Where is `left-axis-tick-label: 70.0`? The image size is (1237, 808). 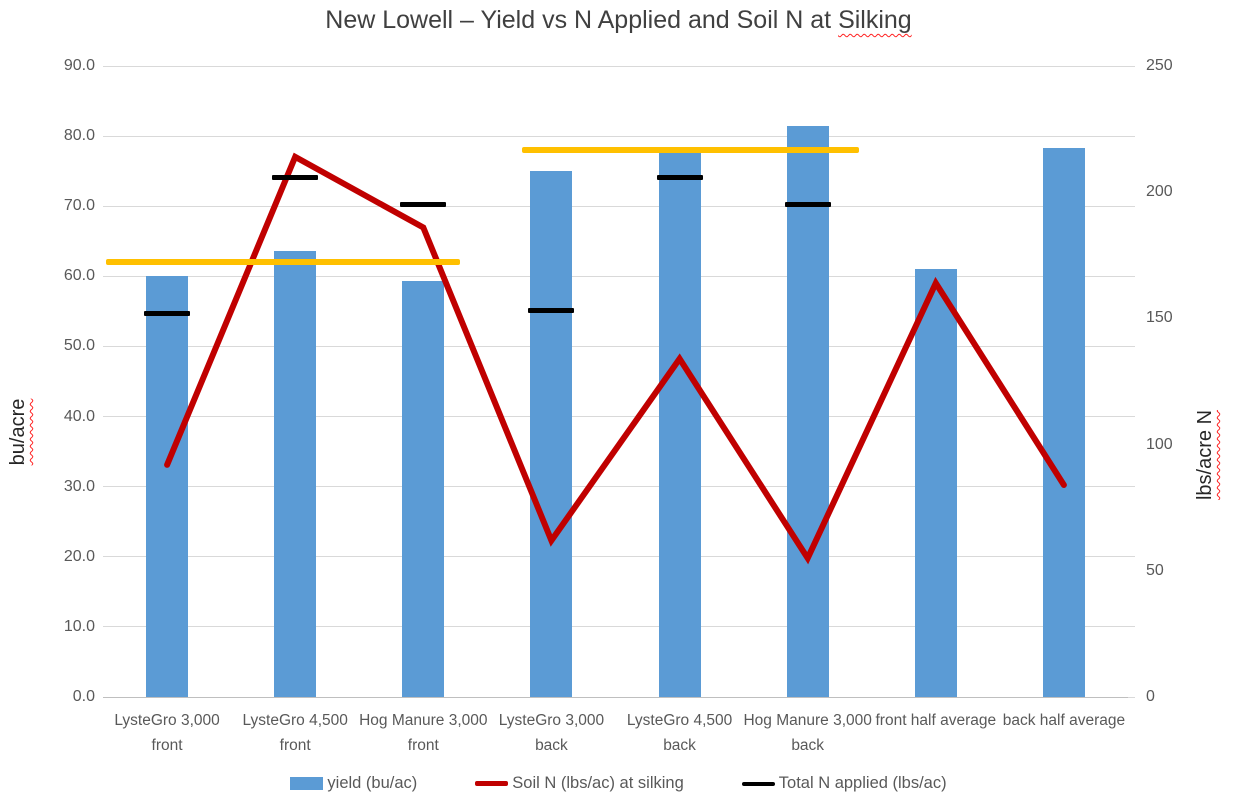
left-axis-tick-label: 70.0 is located at coordinates (79, 206).